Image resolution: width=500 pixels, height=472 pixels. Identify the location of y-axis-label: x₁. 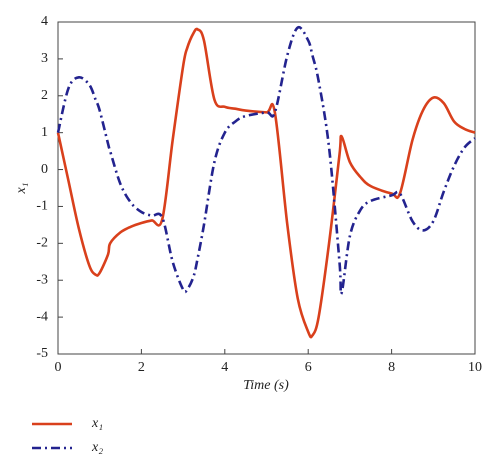
(21, 188).